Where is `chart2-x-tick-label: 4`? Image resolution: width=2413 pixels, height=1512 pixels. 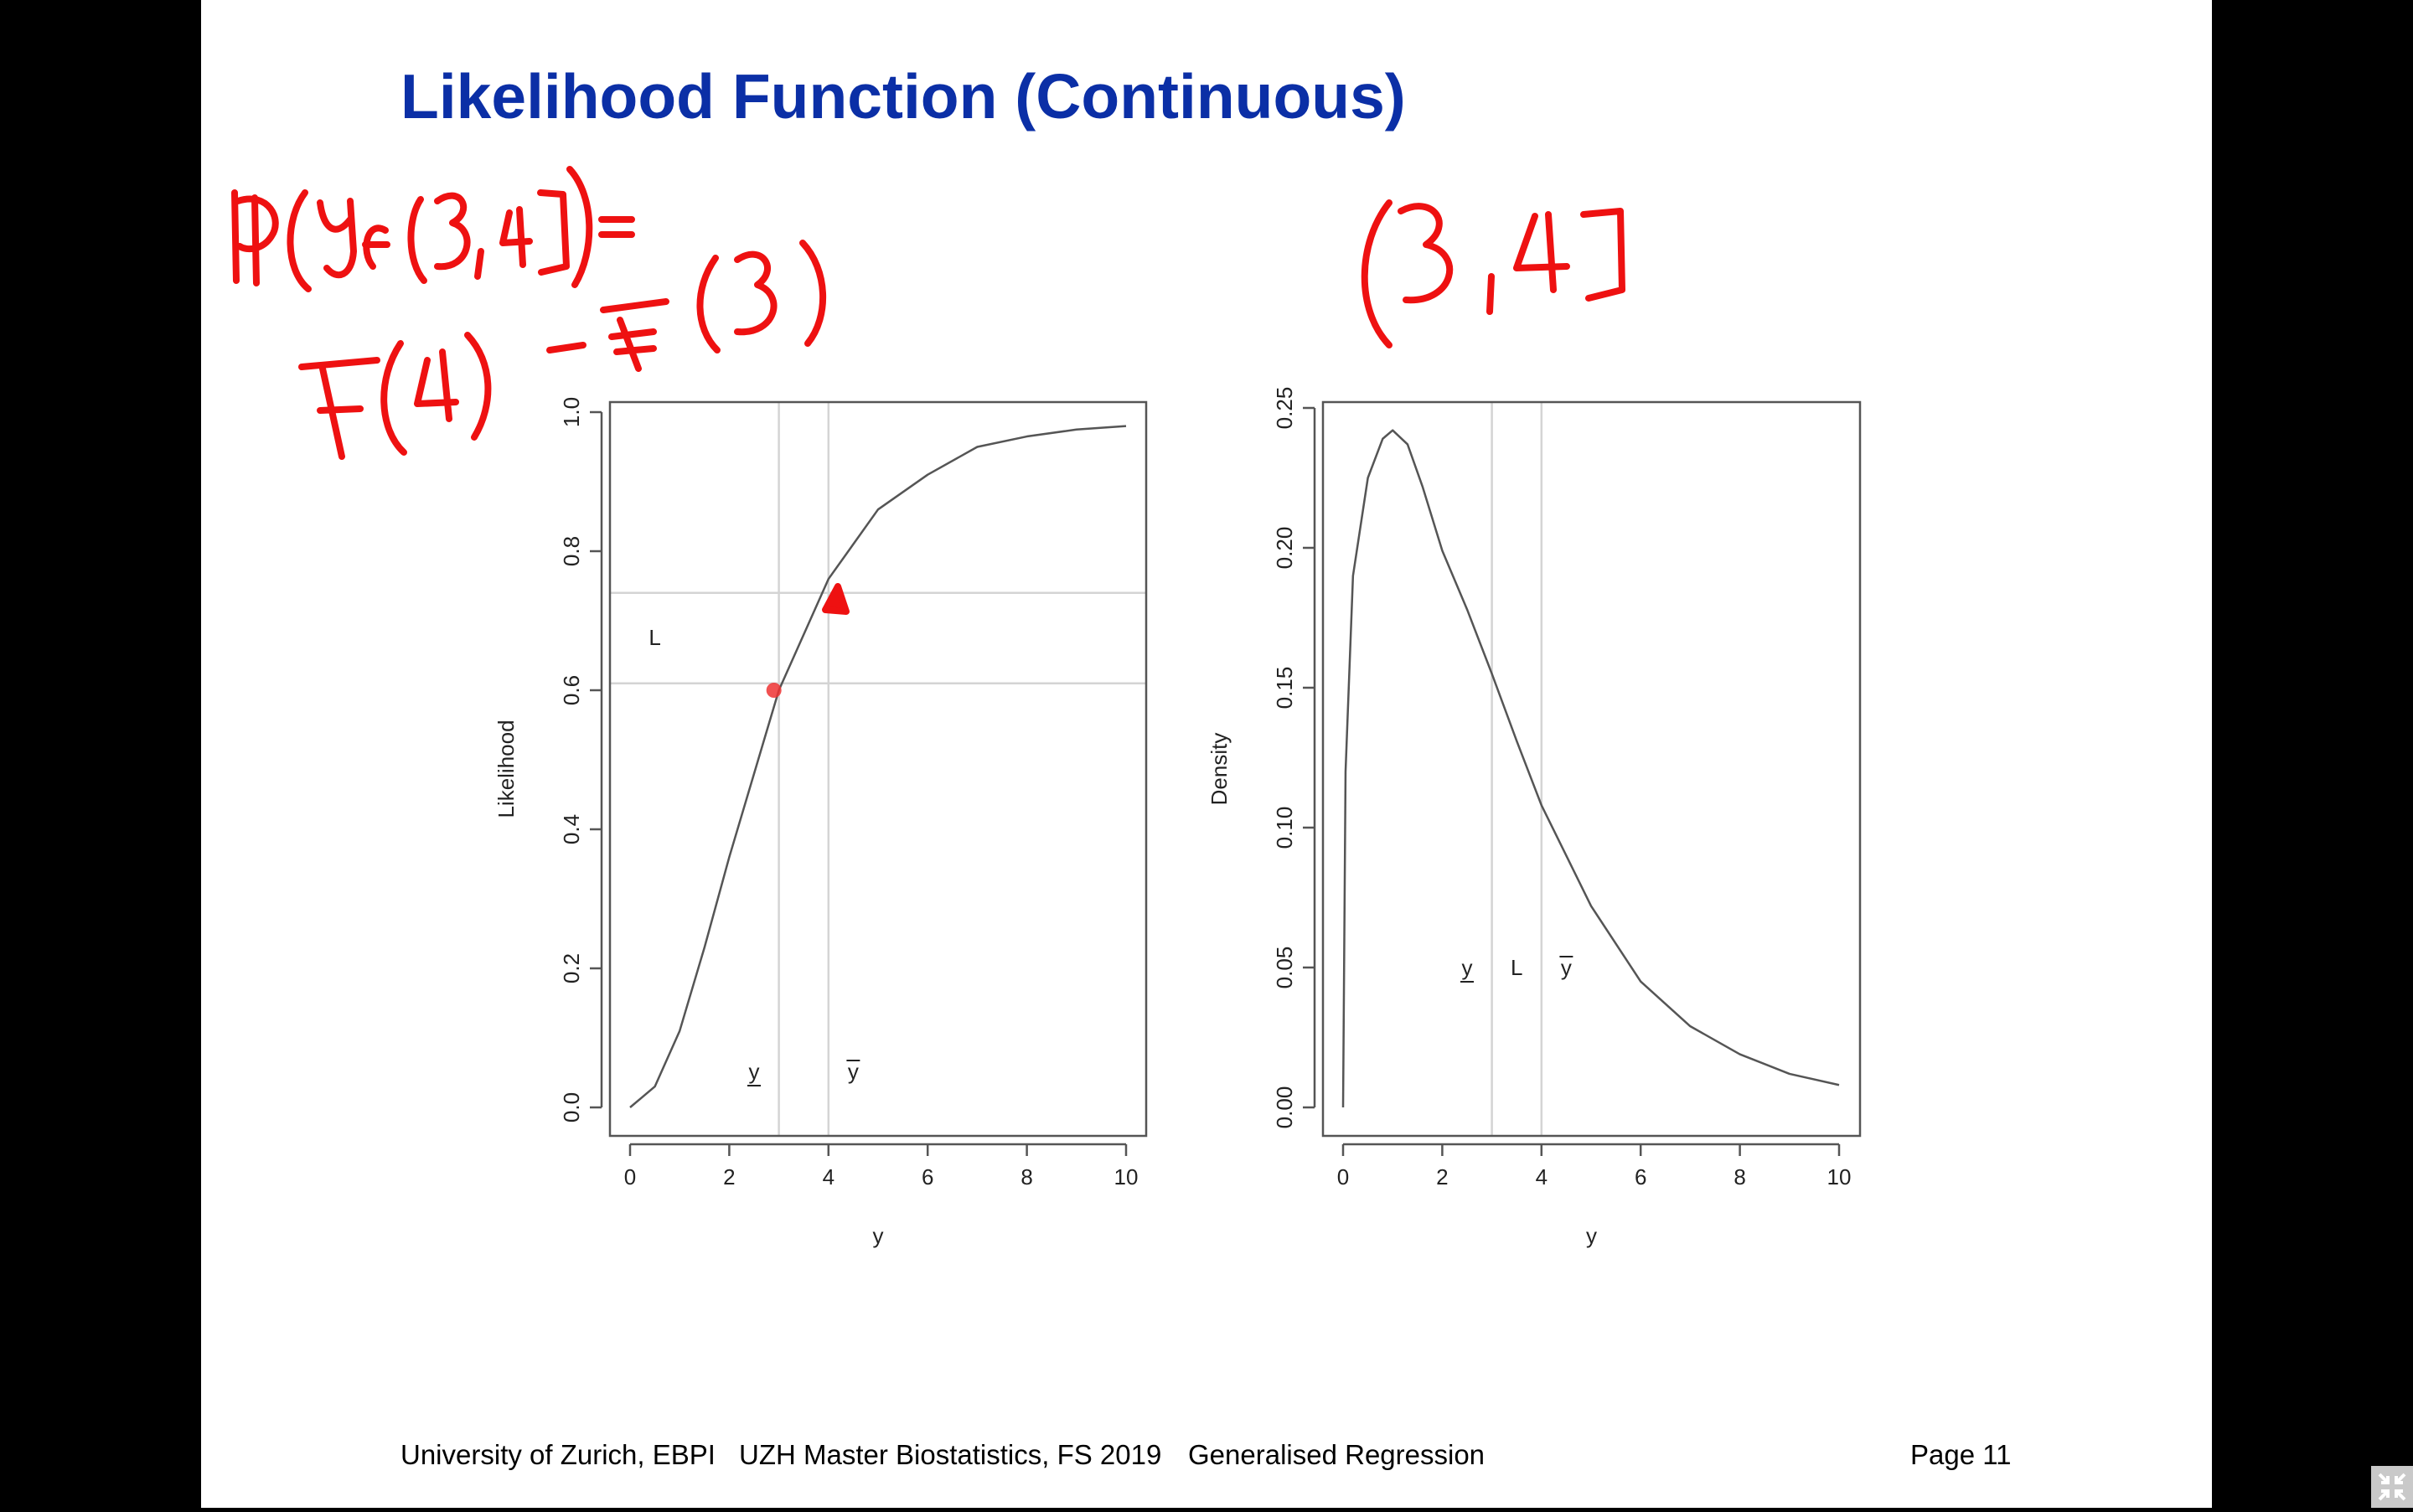
chart2-x-tick-label: 4 is located at coordinates (1542, 1176).